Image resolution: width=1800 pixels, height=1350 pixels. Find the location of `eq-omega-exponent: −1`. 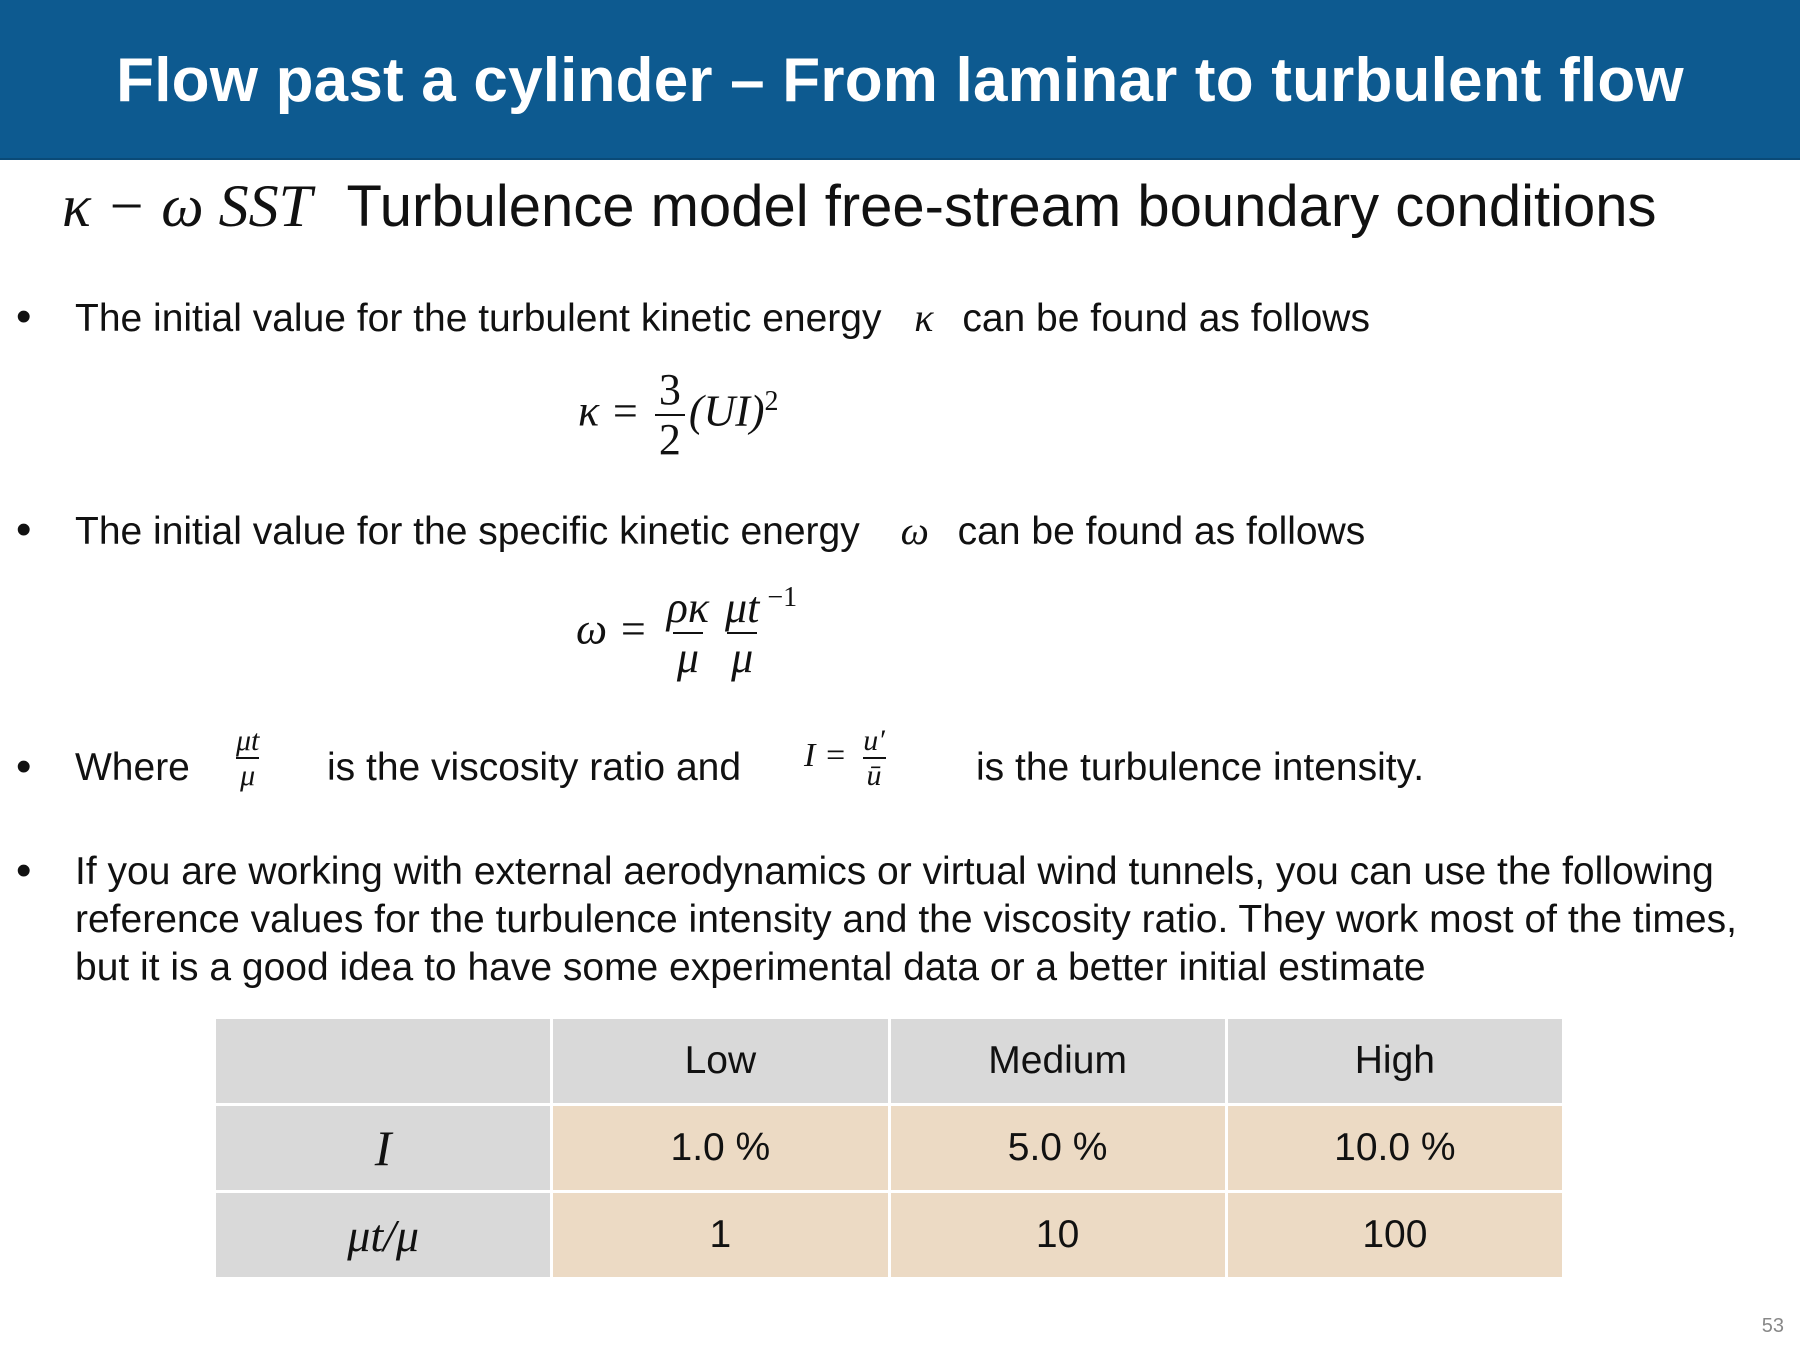

eq-omega-exponent: −1 is located at coordinates (782, 597).